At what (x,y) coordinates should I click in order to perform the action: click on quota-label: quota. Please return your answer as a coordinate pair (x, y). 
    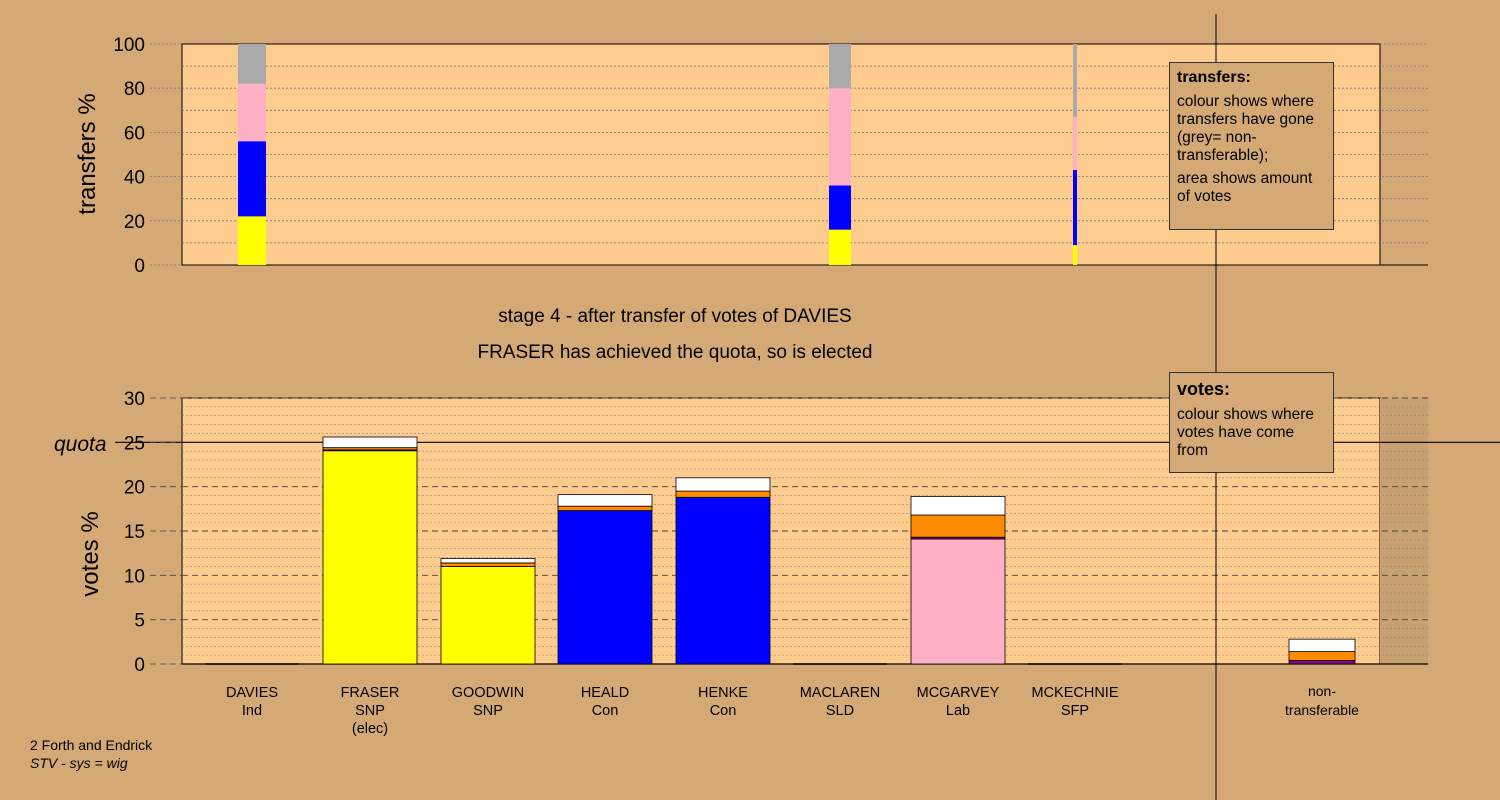
    Looking at the image, I should click on (80, 444).